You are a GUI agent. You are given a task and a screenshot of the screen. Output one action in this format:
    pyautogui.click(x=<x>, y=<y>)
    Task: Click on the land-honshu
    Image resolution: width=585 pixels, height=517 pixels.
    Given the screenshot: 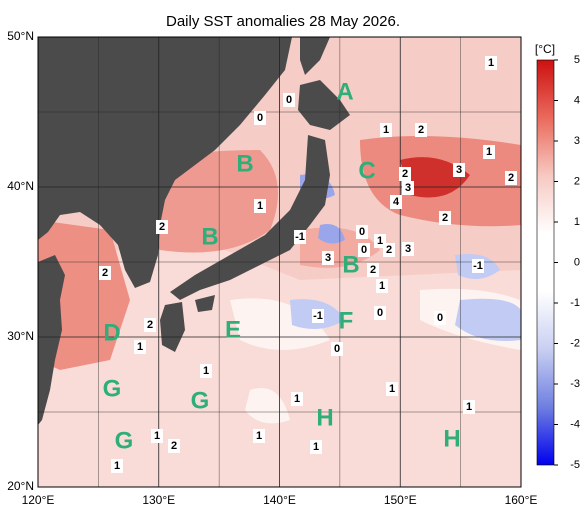 What is the action you would take?
    pyautogui.click(x=250, y=217)
    